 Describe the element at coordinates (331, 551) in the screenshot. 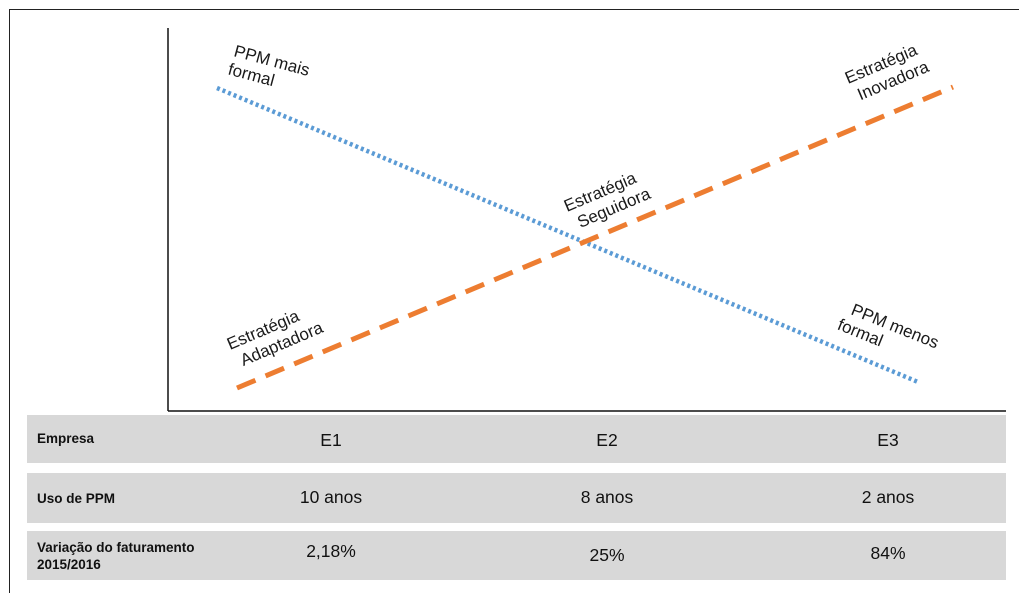

I see `cell-fat-e1: 2,18%` at that location.